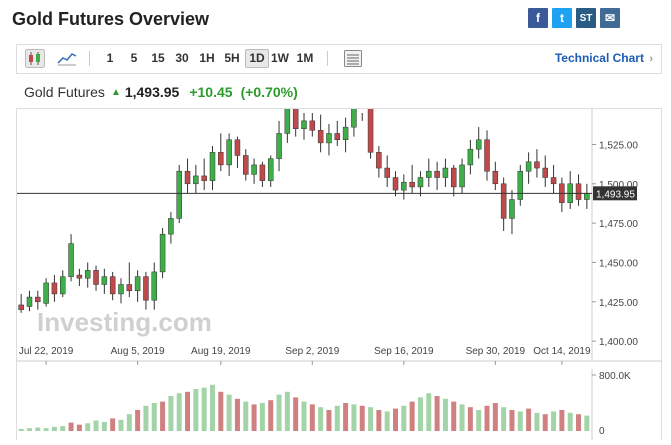 The height and width of the screenshot is (445, 671). I want to click on quote-summary: Gold Futures ▲ 1,493.95 +10.45 (+0.70%), so click(161, 92).